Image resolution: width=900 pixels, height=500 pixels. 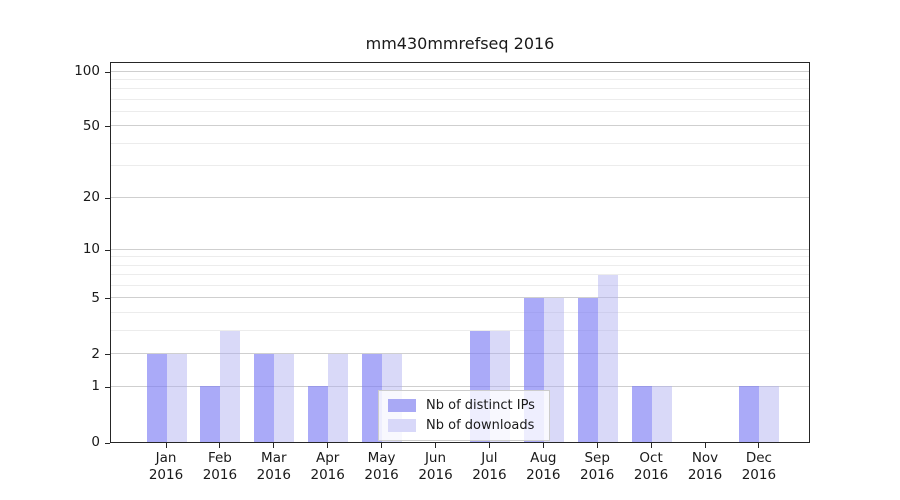 I want to click on x-tick-label: Mar 2016, so click(x=273, y=466).